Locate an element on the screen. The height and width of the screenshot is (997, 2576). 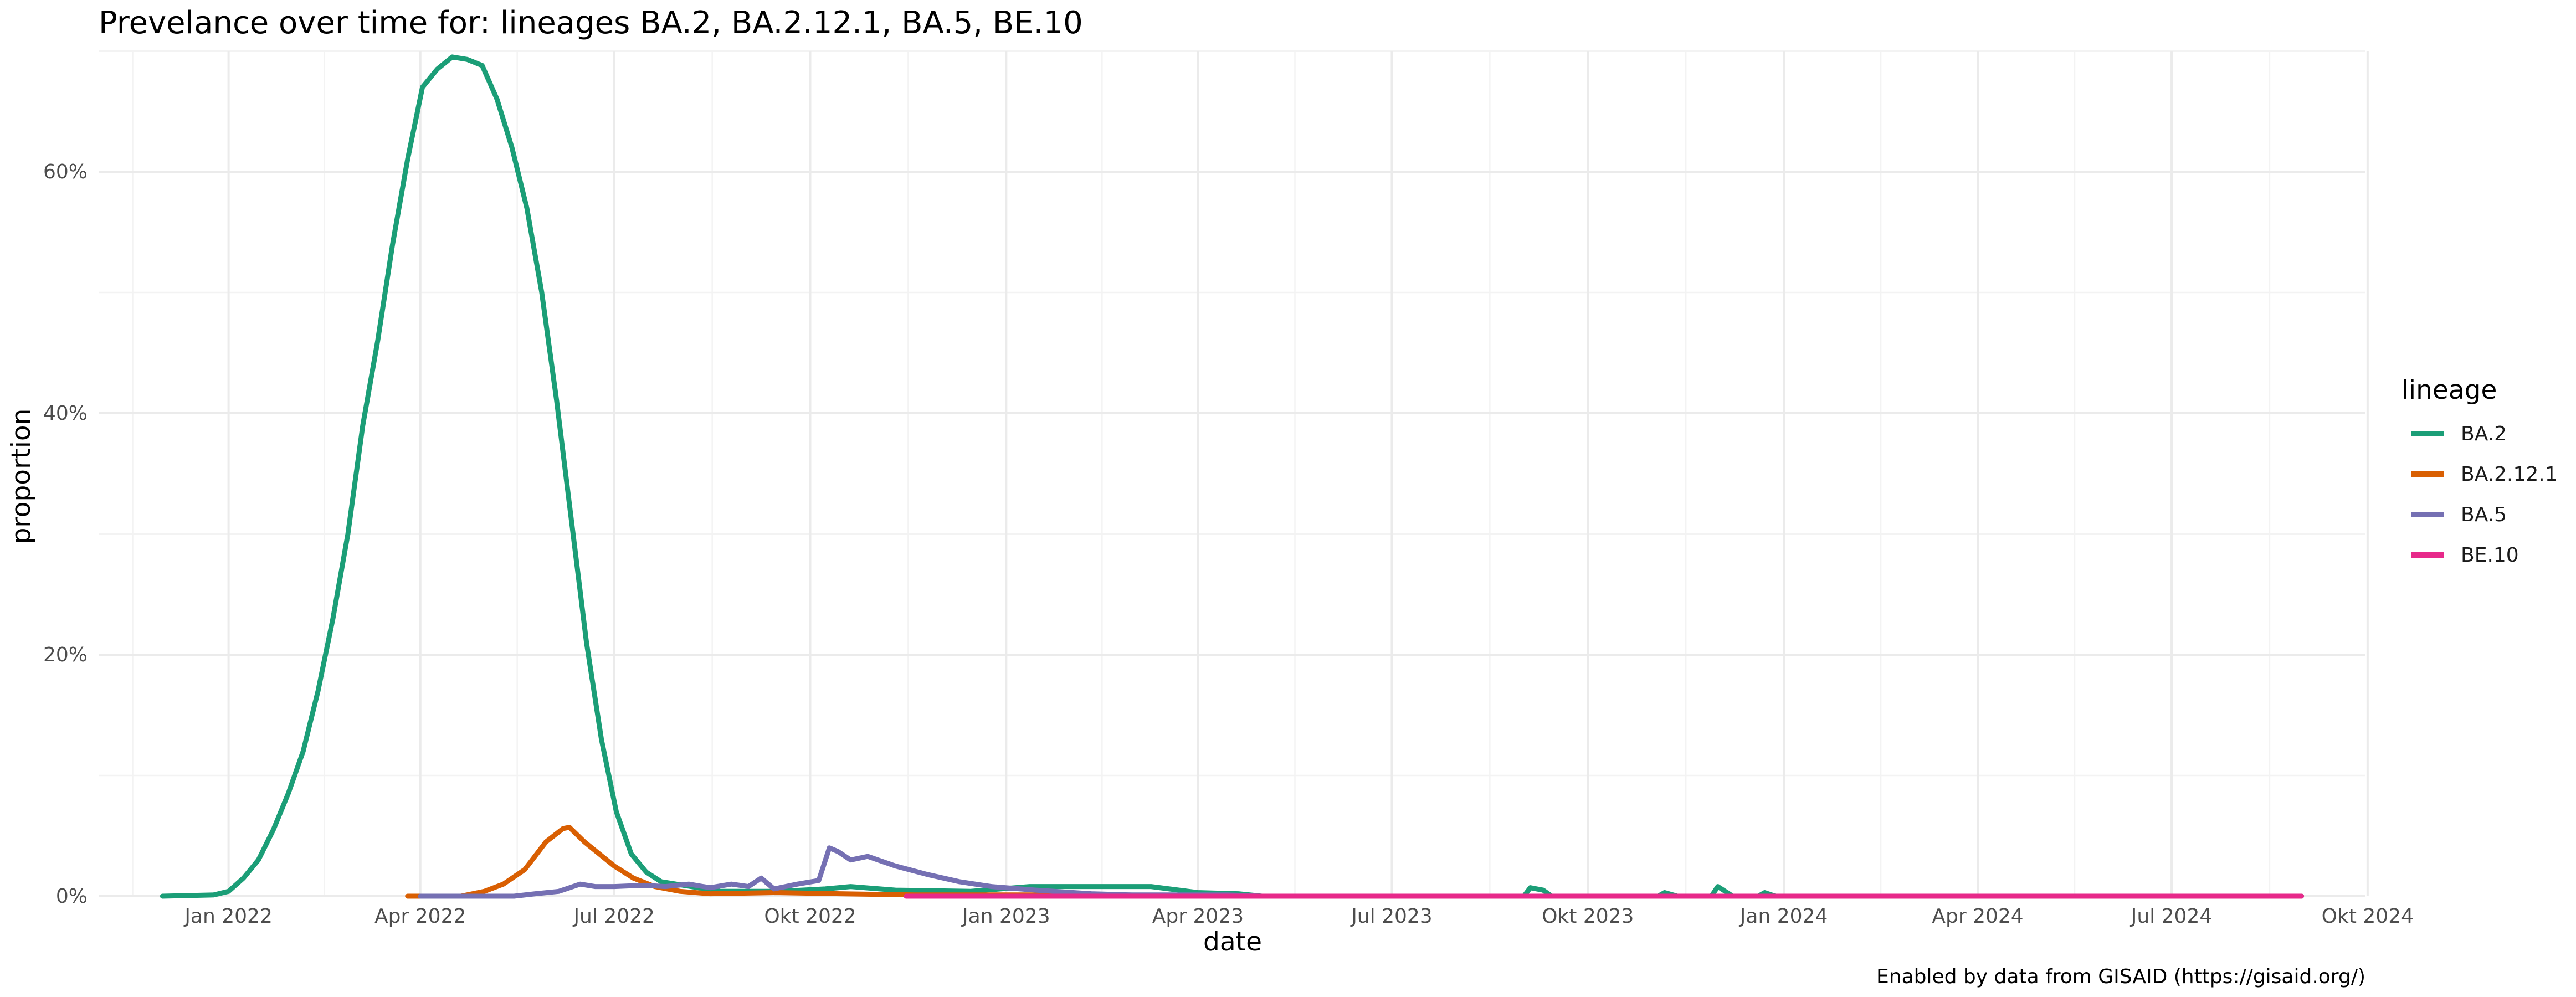
legend-label: BE.10 is located at coordinates (2490, 555).